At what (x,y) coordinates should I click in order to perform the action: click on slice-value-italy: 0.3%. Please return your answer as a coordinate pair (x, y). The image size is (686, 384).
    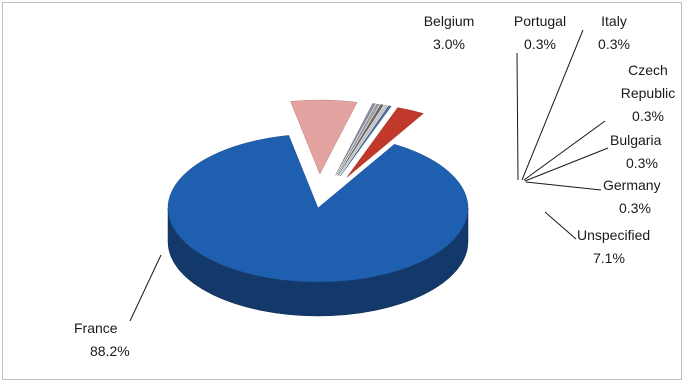
    Looking at the image, I should click on (614, 44).